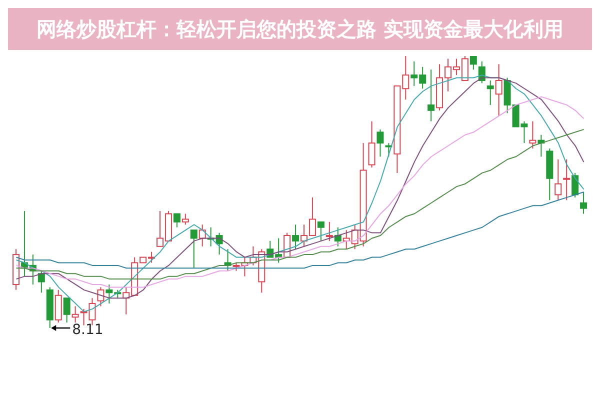 The width and height of the screenshot is (600, 400). I want to click on annotation: 8.11, so click(88, 330).